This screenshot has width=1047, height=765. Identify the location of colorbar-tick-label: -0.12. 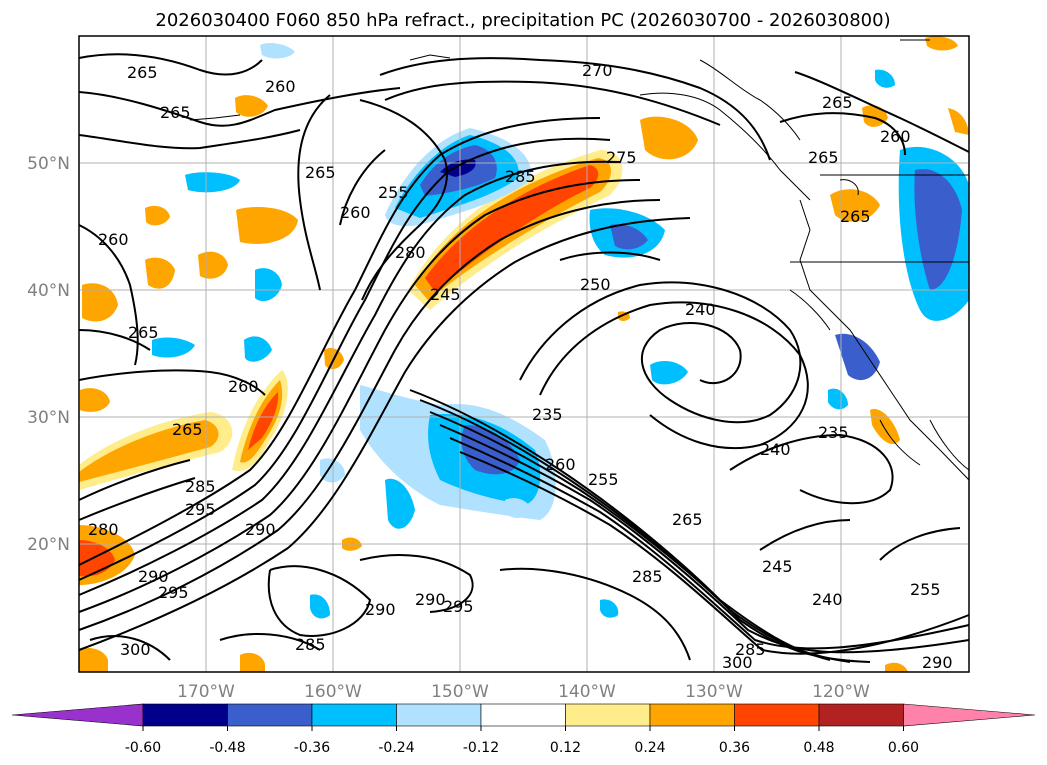
(481, 748).